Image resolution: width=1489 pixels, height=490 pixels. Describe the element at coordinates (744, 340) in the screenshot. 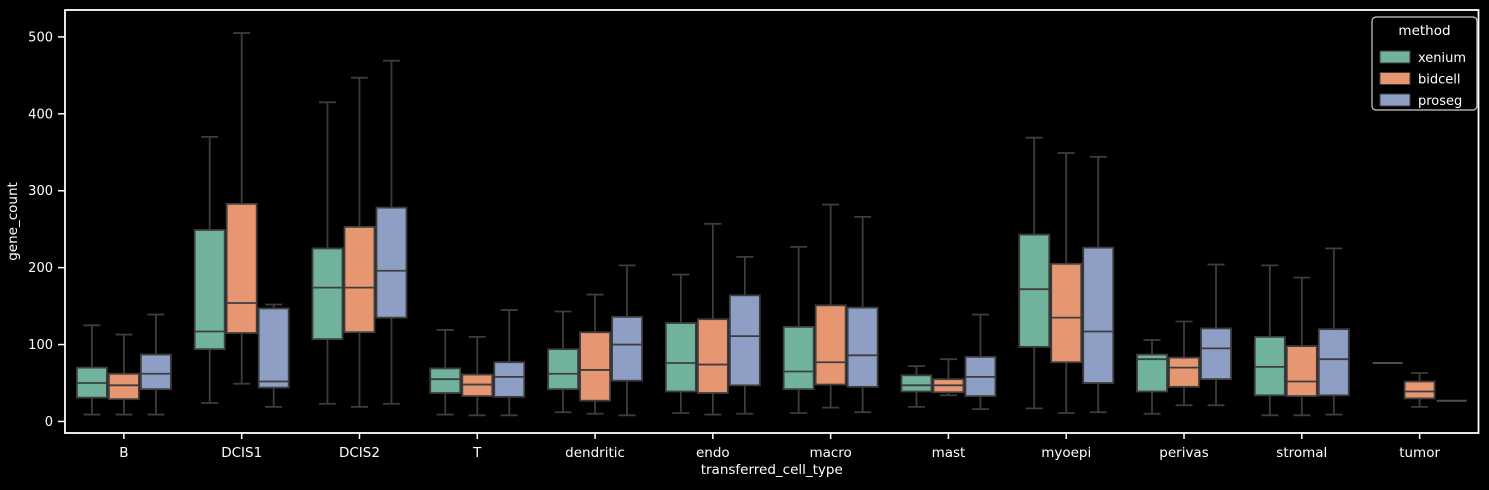

I see `box-proseg-endo` at that location.